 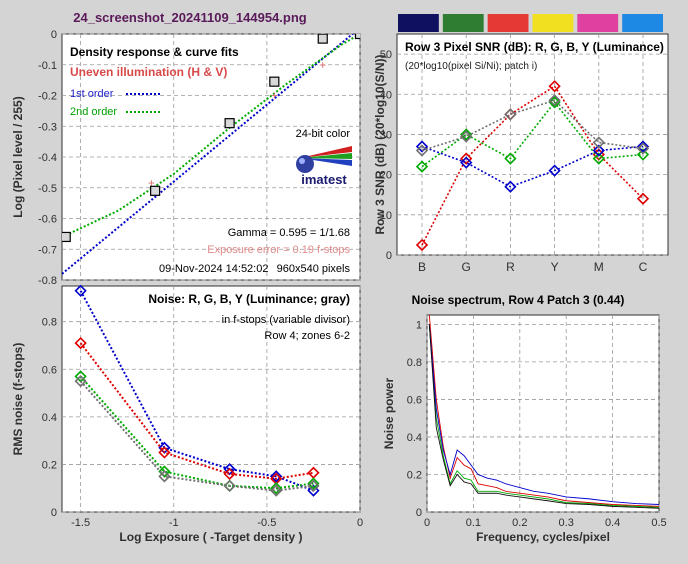 What do you see at coordinates (324, 179) in the screenshot?
I see `logo-wordmark: imatest` at bounding box center [324, 179].